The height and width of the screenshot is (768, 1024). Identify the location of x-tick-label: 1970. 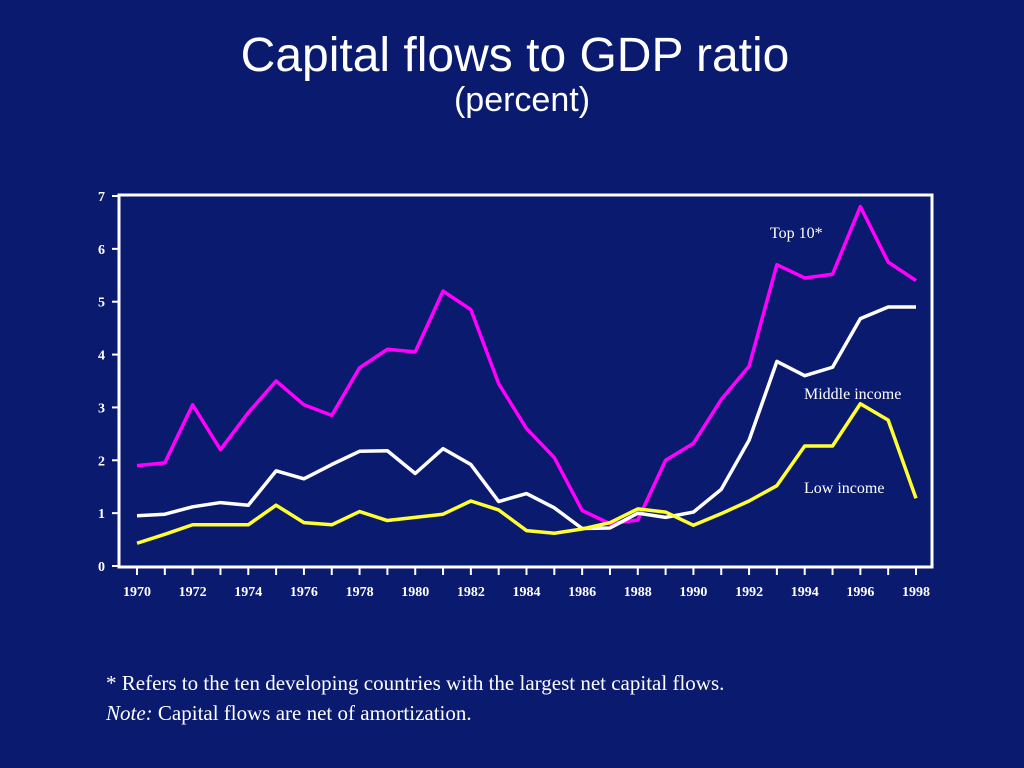
(137, 592).